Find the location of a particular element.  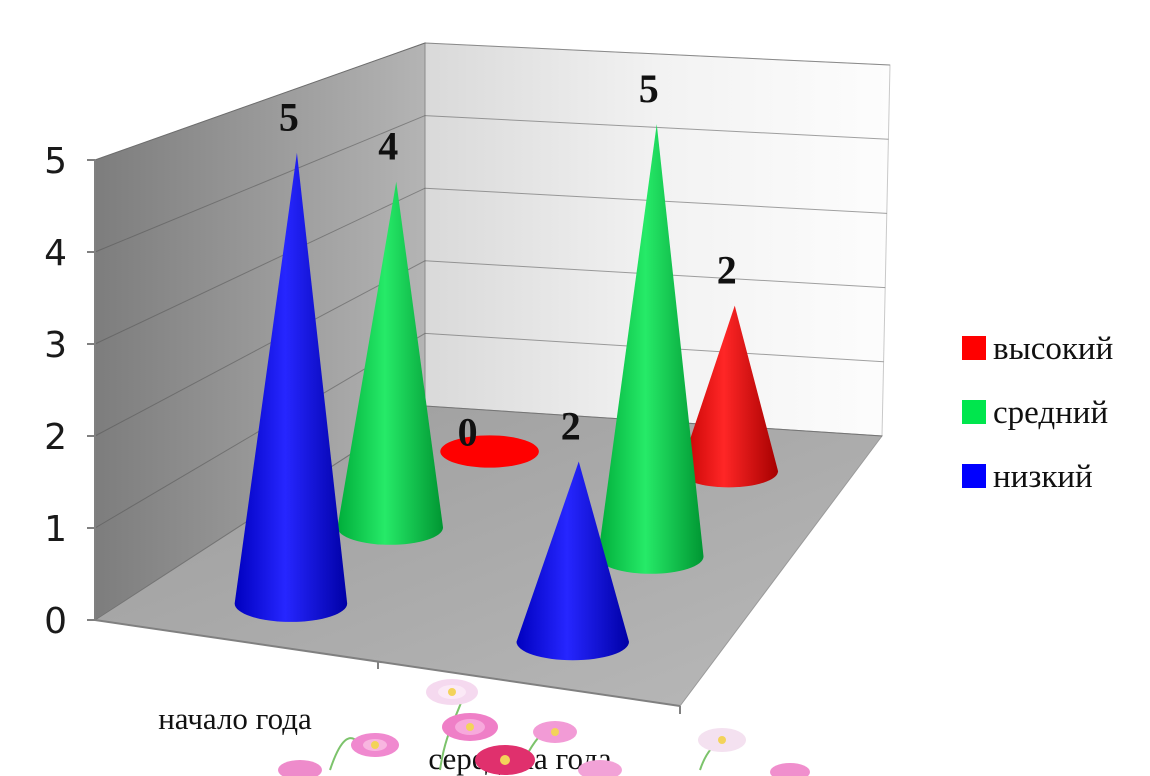

legend-item: средний is located at coordinates (1035, 413).